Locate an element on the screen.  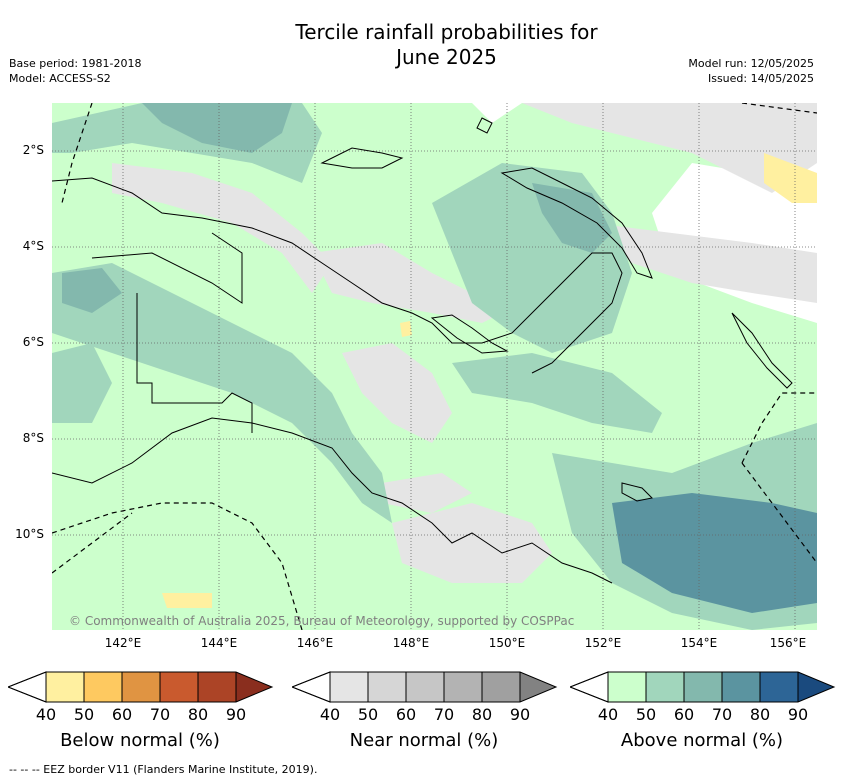
above-normal-label: Above normal (%) is located at coordinates (702, 740).